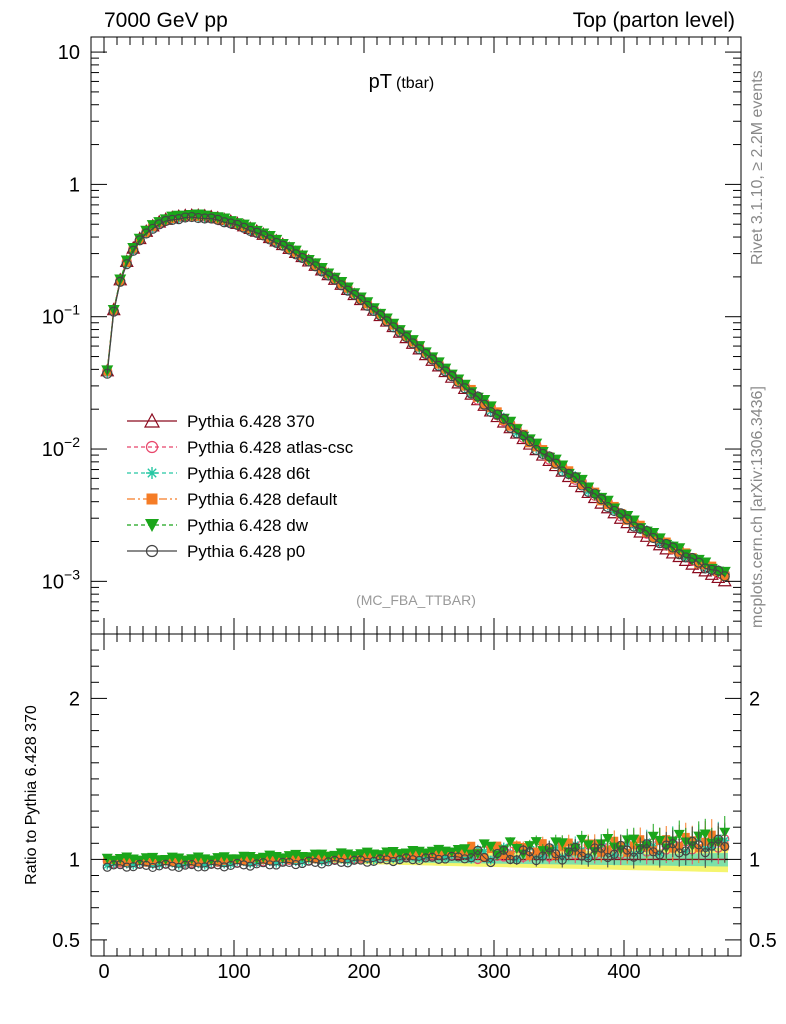 The image size is (786, 1024). Describe the element at coordinates (623, 972) in the screenshot. I see `x-tick-label: 400` at that location.